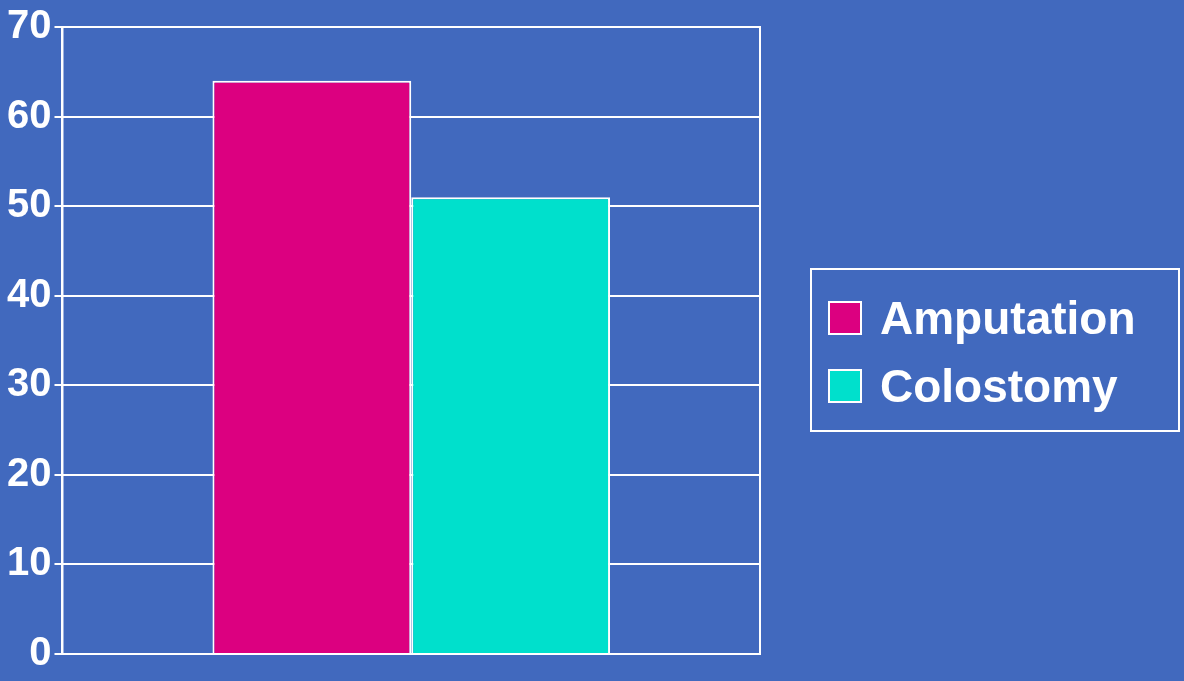  Describe the element at coordinates (29, 203) in the screenshot. I see `y-tick-label: 50` at that location.